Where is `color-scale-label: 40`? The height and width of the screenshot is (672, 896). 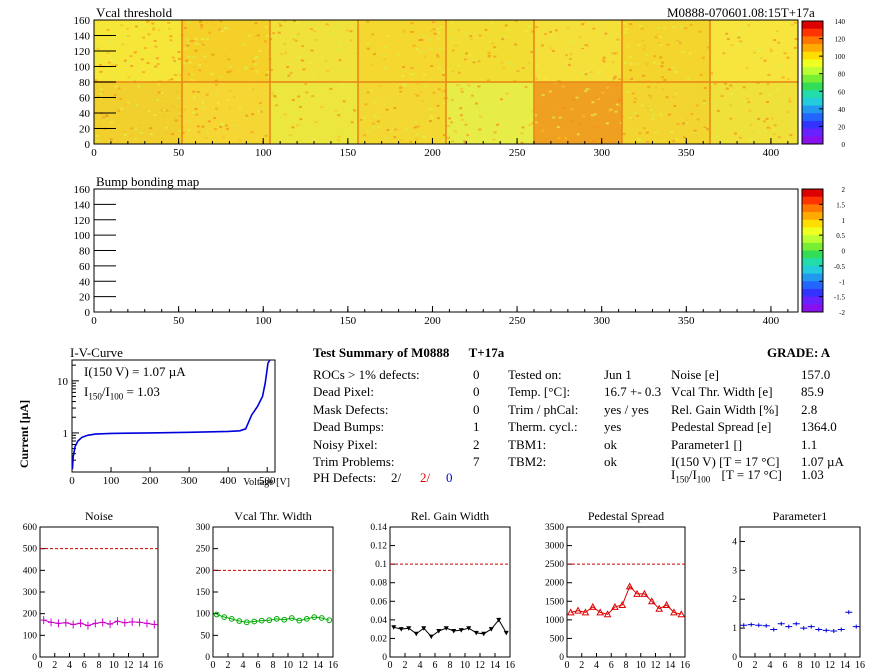
color-scale-label: 40 is located at coordinates (842, 110).